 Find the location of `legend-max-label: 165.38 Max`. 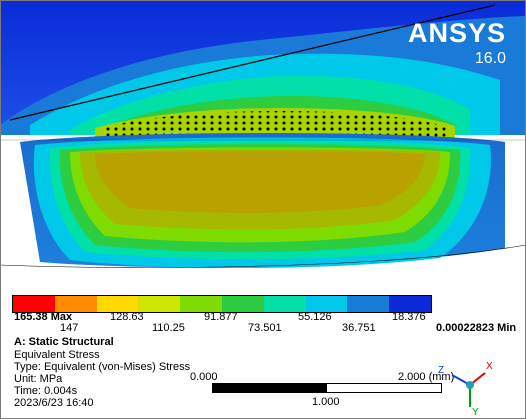

legend-max-label: 165.38 Max is located at coordinates (43, 317).